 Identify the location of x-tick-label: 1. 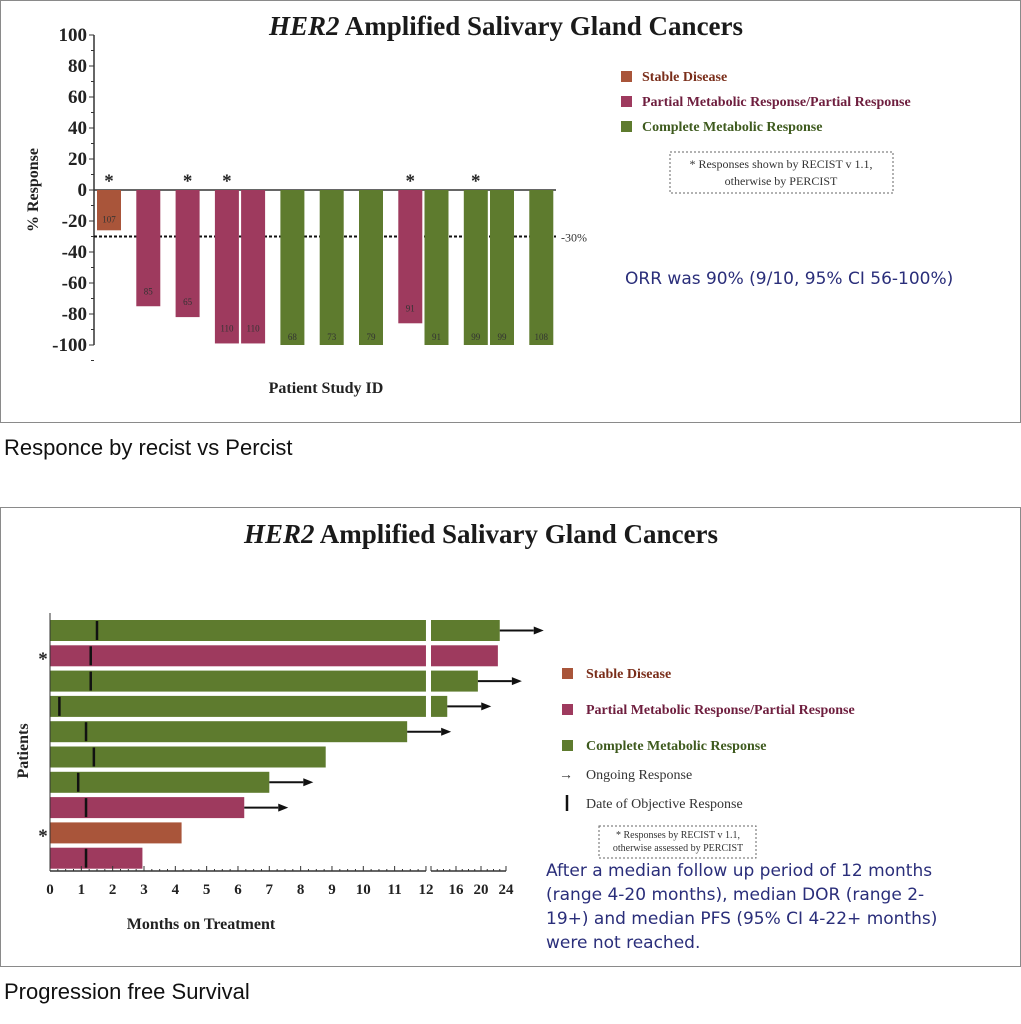
(82, 890).